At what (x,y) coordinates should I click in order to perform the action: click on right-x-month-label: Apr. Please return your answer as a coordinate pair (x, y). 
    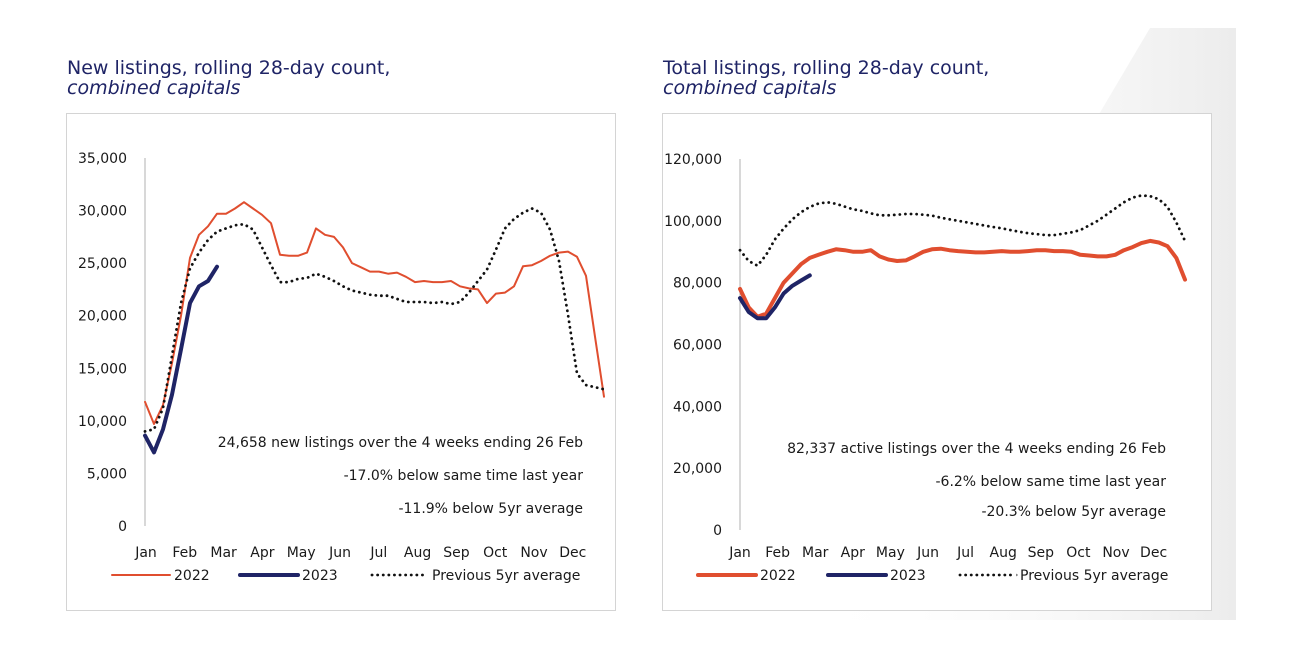
    Looking at the image, I should click on (853, 553).